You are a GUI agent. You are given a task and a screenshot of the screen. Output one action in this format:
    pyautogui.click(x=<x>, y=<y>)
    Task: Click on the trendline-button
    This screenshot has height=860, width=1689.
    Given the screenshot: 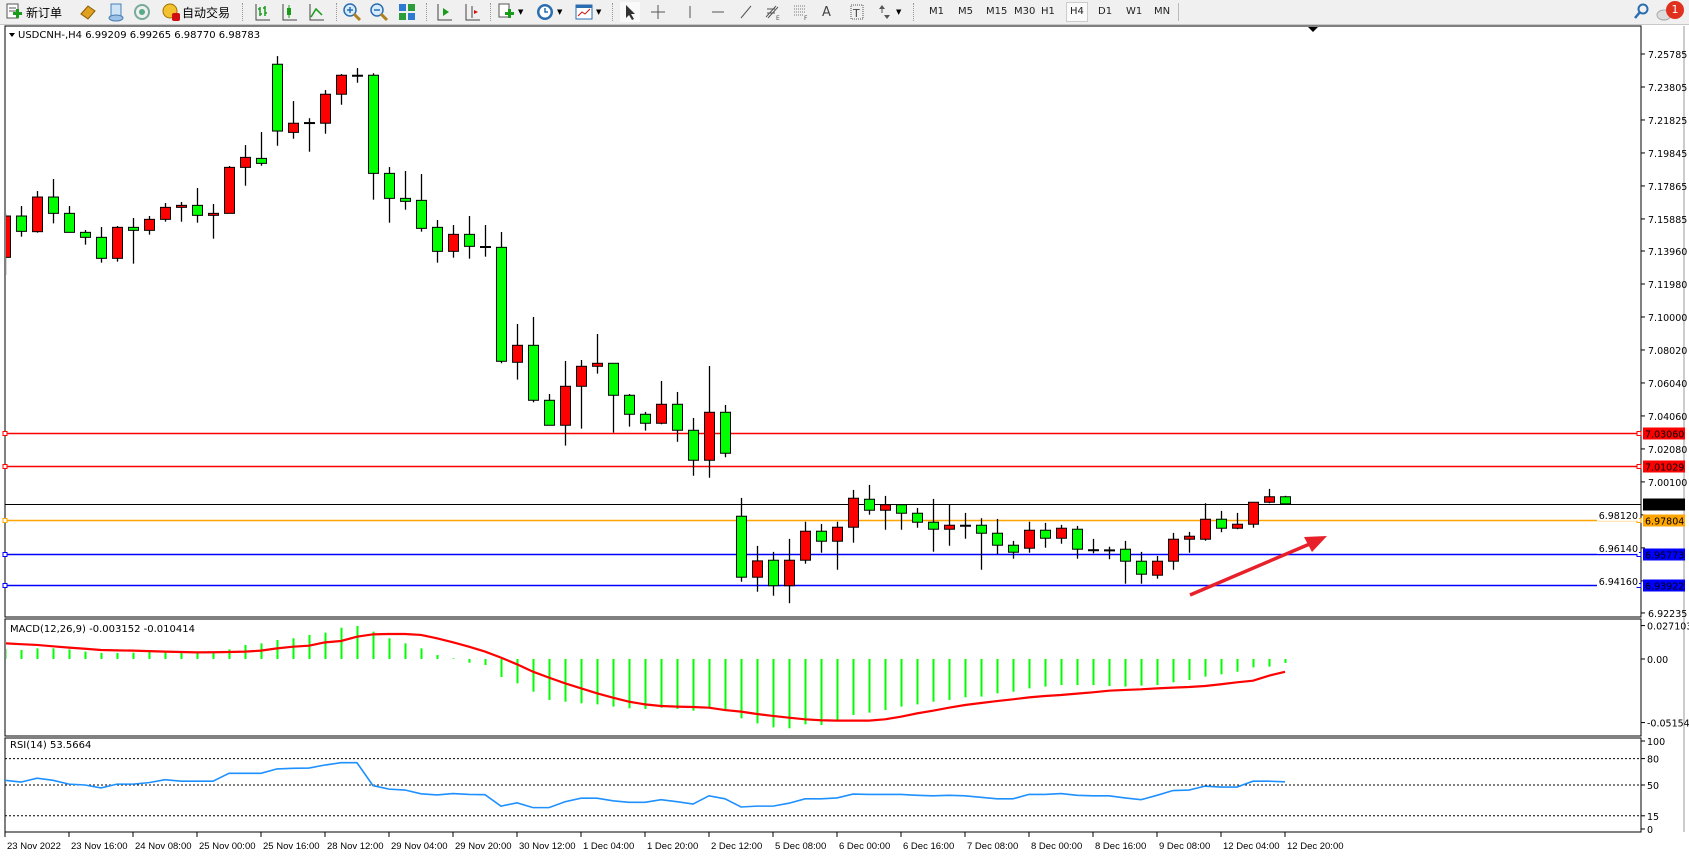 What is the action you would take?
    pyautogui.click(x=746, y=12)
    